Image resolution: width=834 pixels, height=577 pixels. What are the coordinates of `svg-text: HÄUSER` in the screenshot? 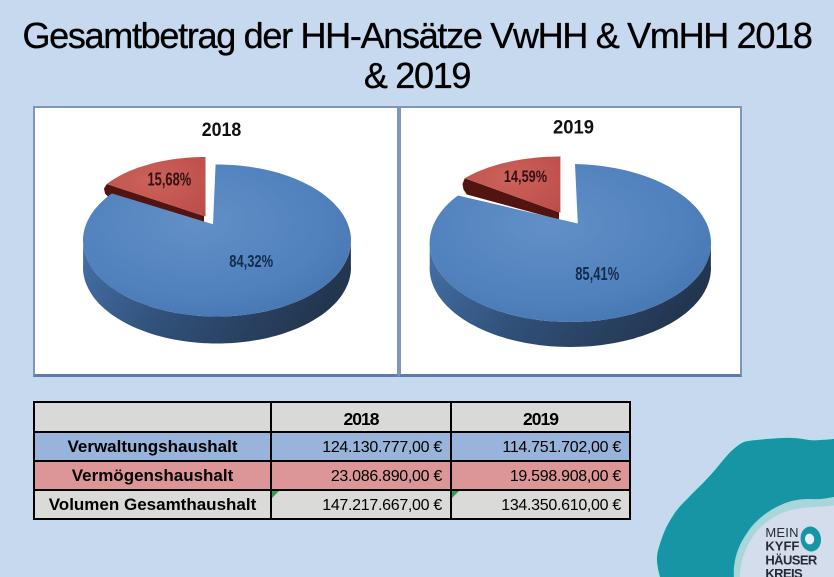 It's located at (791, 560).